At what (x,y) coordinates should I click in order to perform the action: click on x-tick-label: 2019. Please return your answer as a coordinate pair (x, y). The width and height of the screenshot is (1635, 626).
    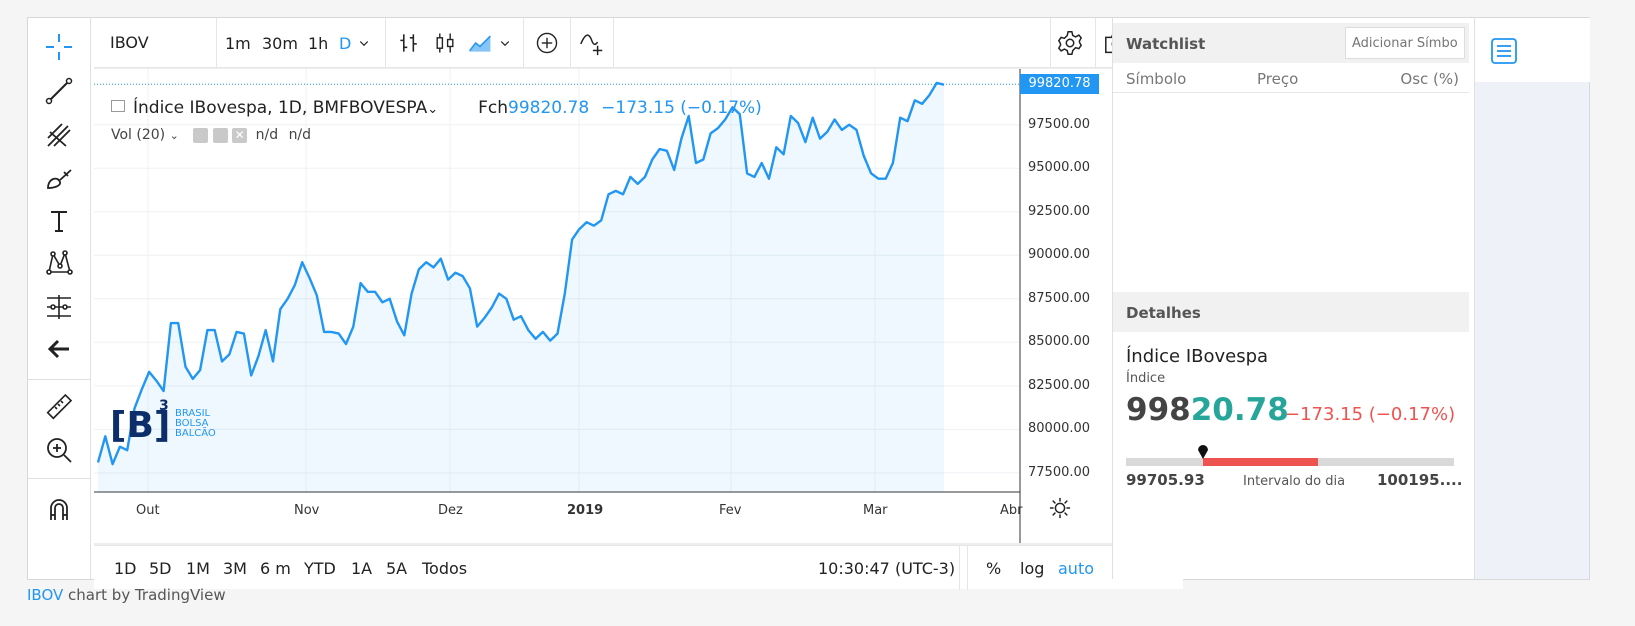
    Looking at the image, I should click on (585, 510).